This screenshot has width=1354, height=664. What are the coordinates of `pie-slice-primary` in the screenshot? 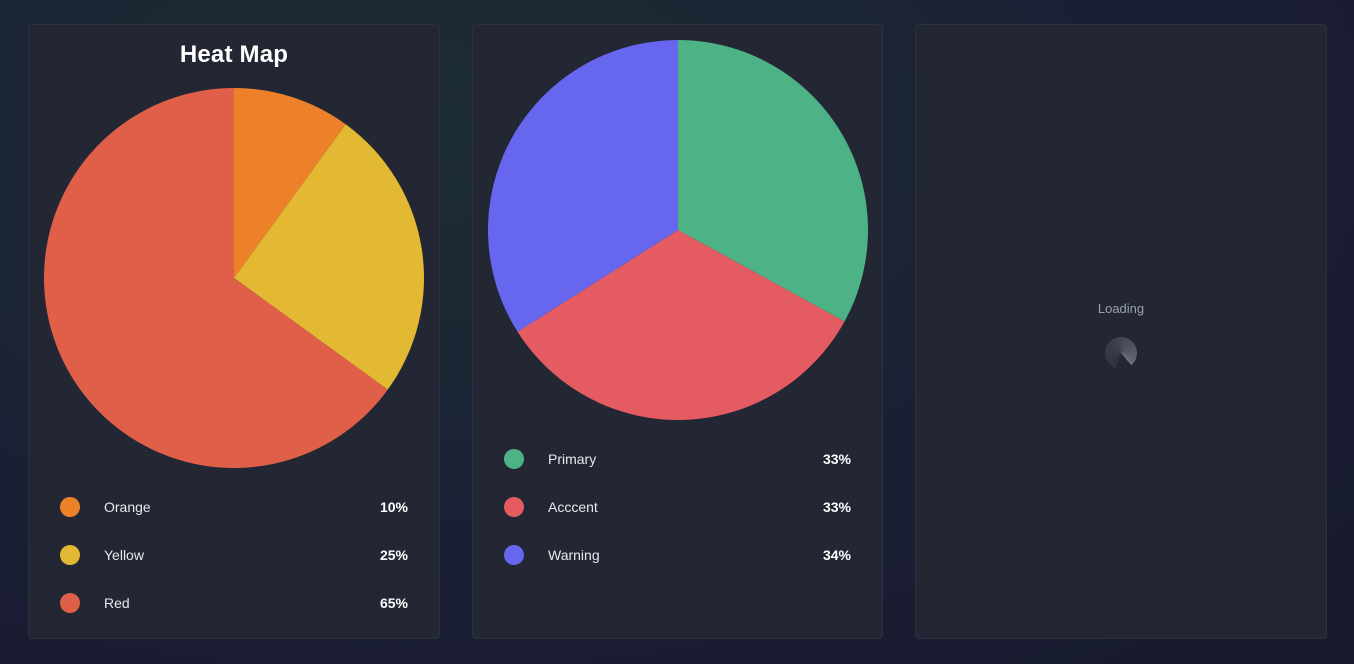 It's located at (773, 181).